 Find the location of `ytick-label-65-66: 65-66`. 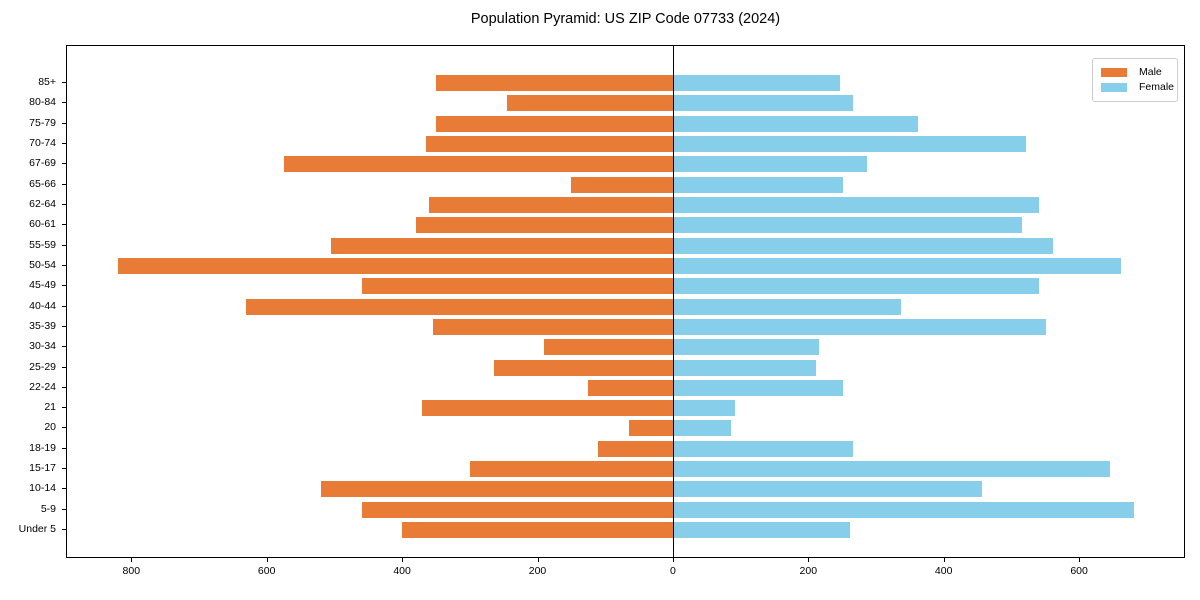

ytick-label-65-66: 65-66 is located at coordinates (42, 183).